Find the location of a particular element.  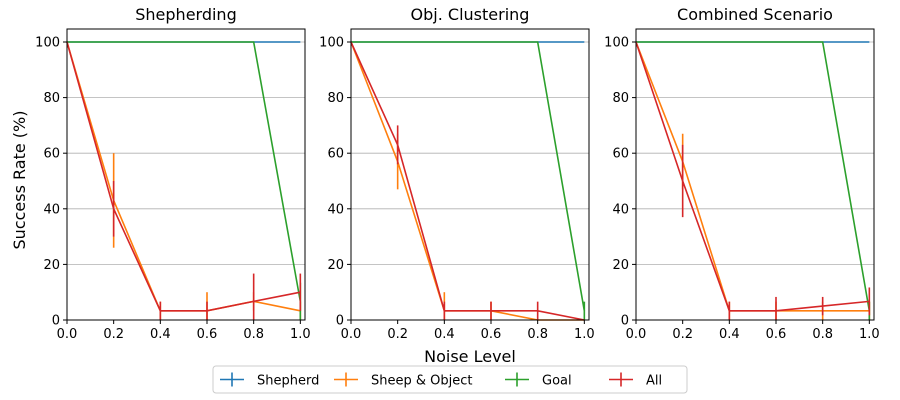

shared-xlabel: Noise Level is located at coordinates (470, 356).